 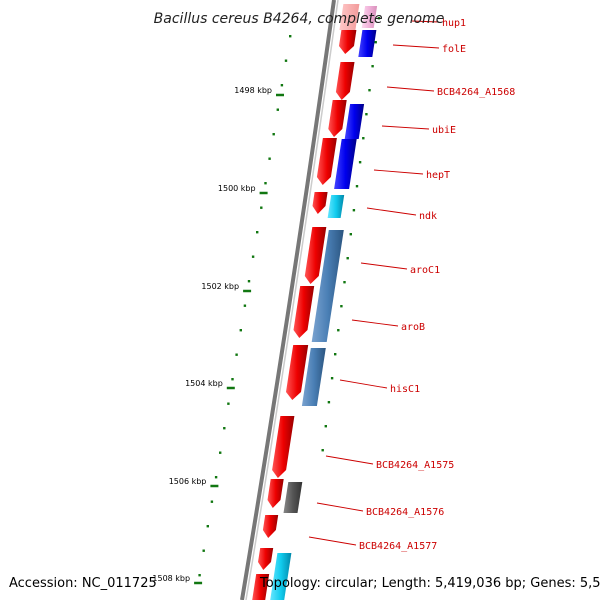 I want to click on gene-label-bcb4264_a1577: BCB4264_A1577, so click(x=398, y=546).